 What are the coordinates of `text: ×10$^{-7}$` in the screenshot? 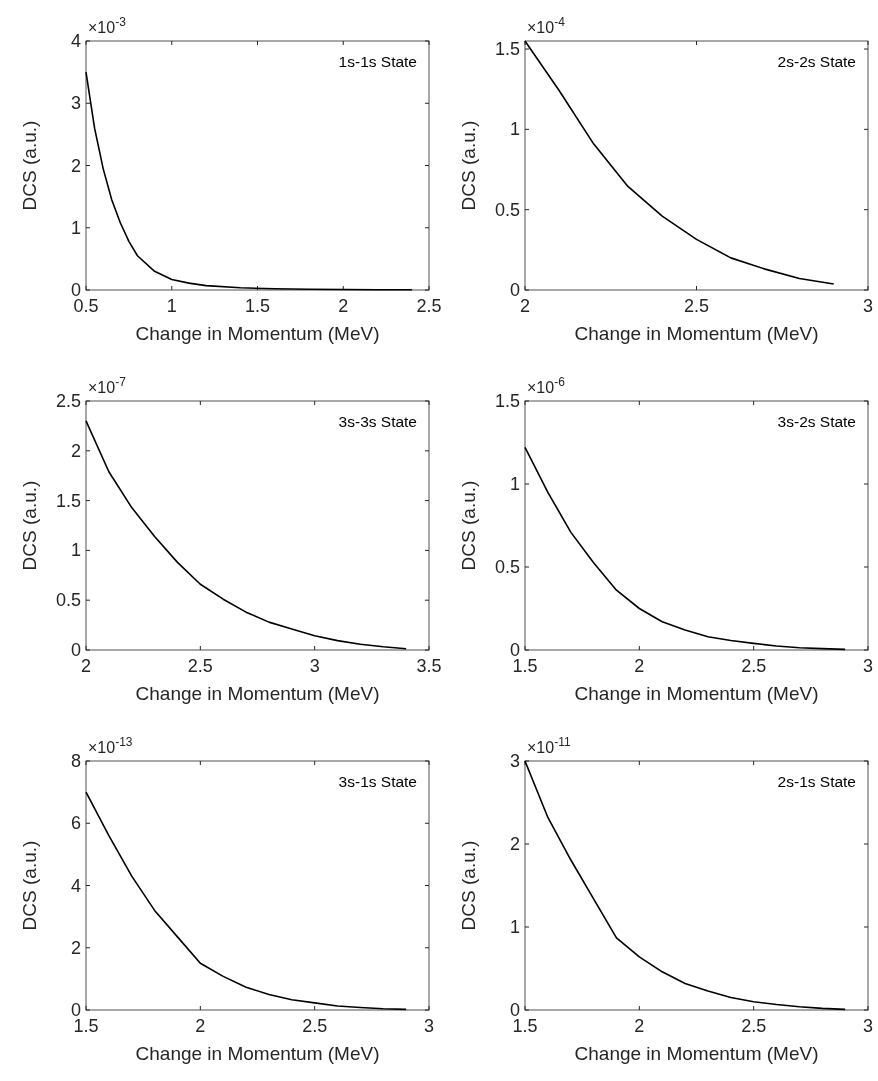 It's located at (107, 385).